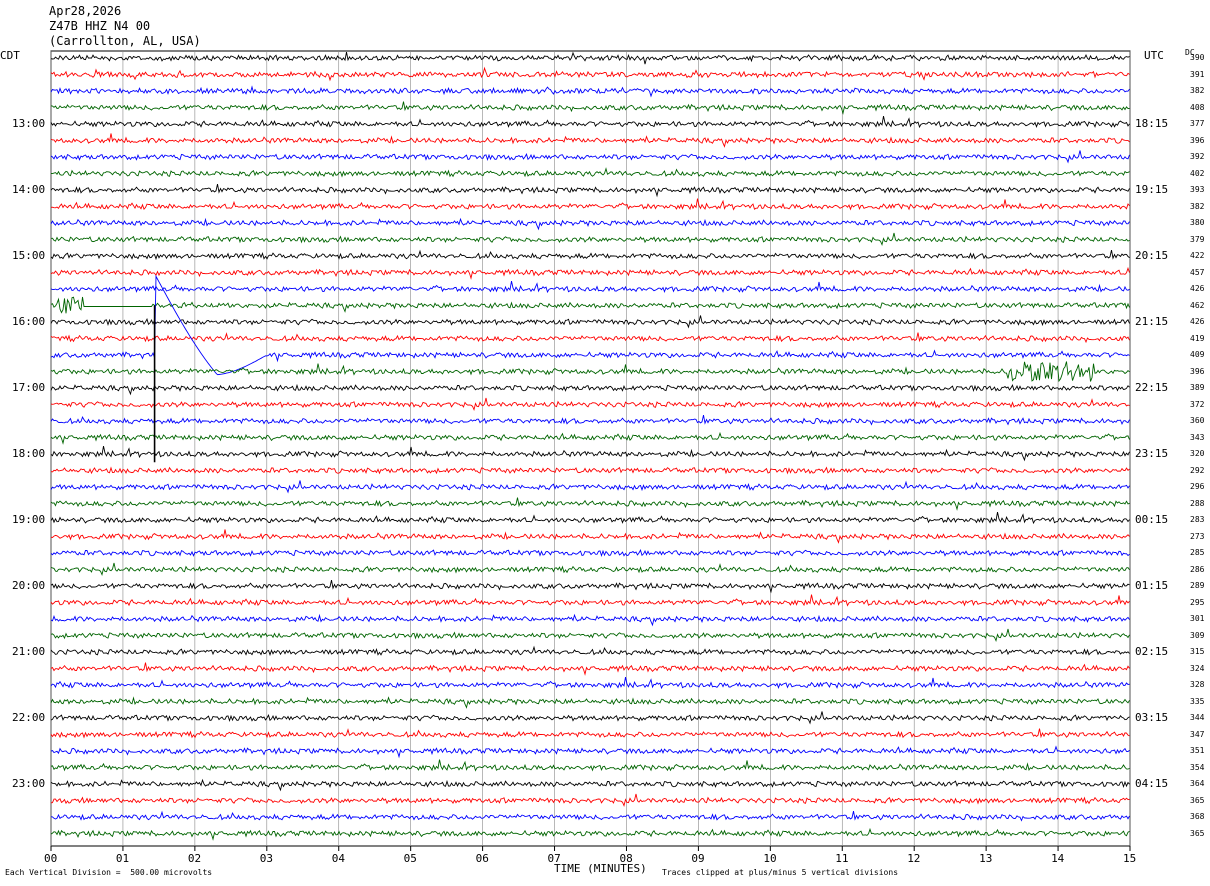  What do you see at coordinates (29, 255) in the screenshot?
I see `left-time-label: 15:00` at bounding box center [29, 255].